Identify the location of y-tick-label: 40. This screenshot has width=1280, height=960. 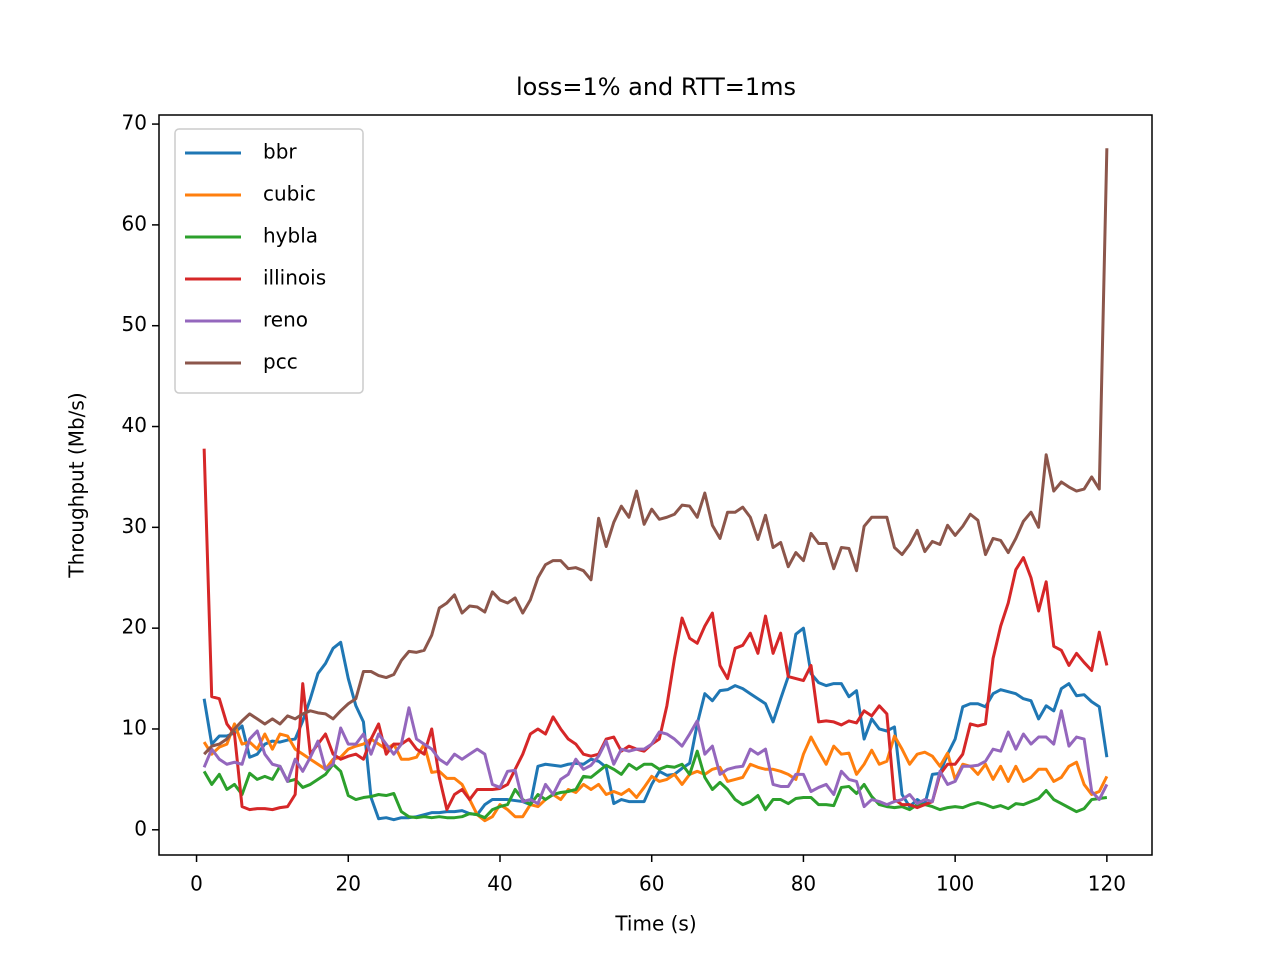
(134, 425).